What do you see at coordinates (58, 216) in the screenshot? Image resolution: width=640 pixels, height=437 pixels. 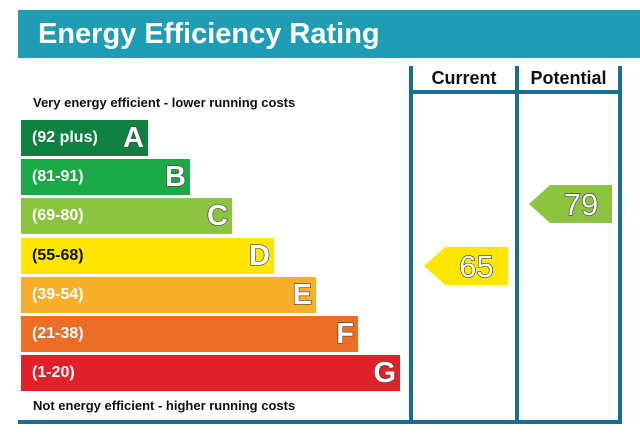 I see `band-range-label: (69-80)` at bounding box center [58, 216].